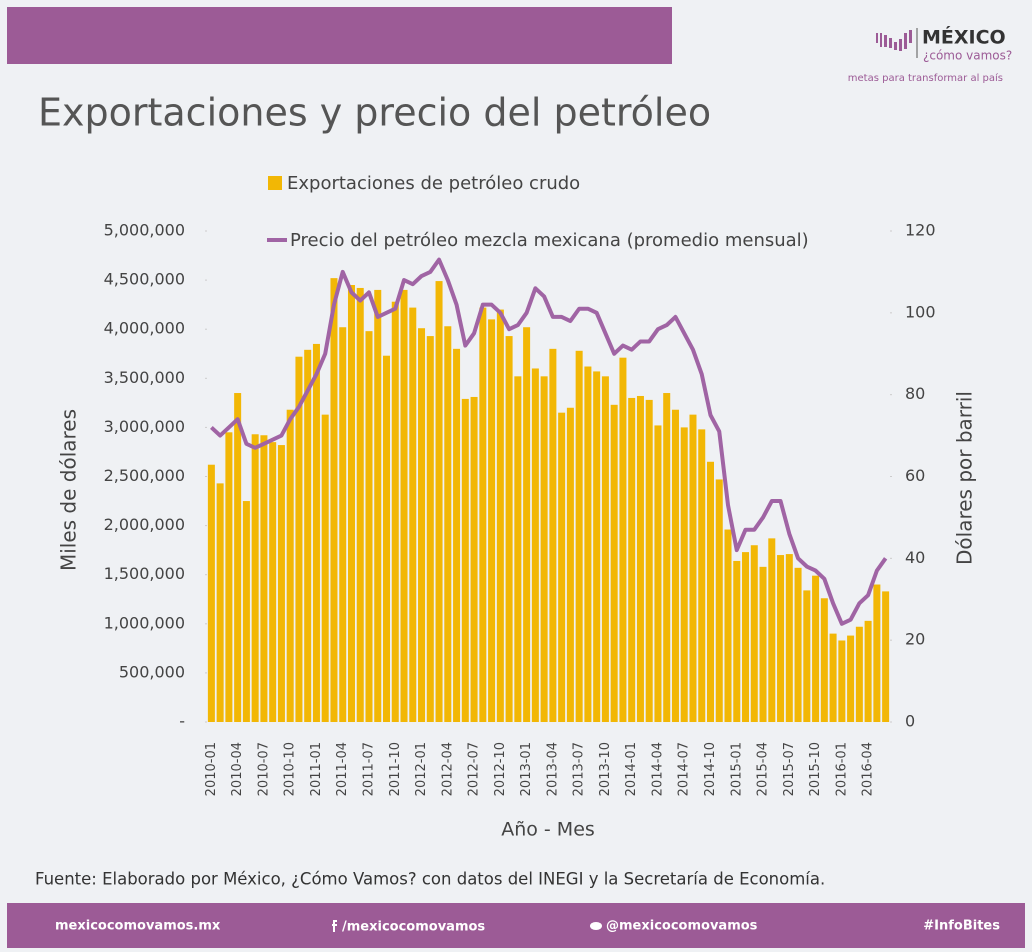 The image size is (1032, 952). I want to click on y2-tick-label: 120, so click(920, 230).